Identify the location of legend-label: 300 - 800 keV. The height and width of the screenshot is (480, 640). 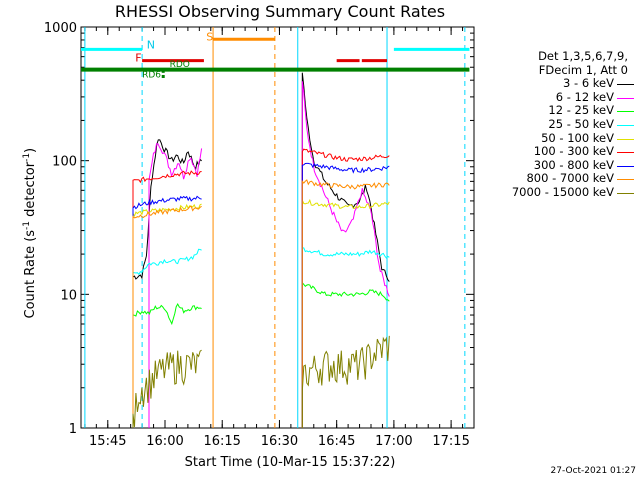
(573, 164).